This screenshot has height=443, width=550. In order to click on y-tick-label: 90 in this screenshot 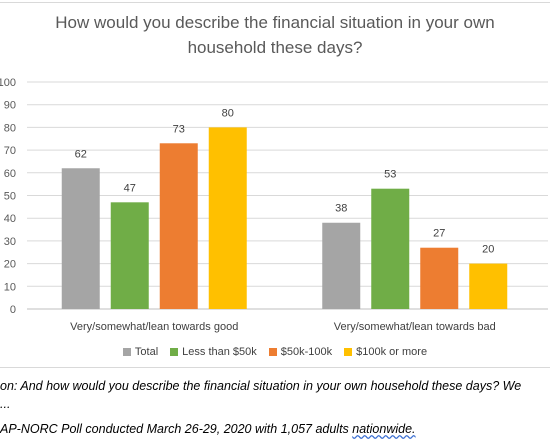, I will do `click(10, 106)`.